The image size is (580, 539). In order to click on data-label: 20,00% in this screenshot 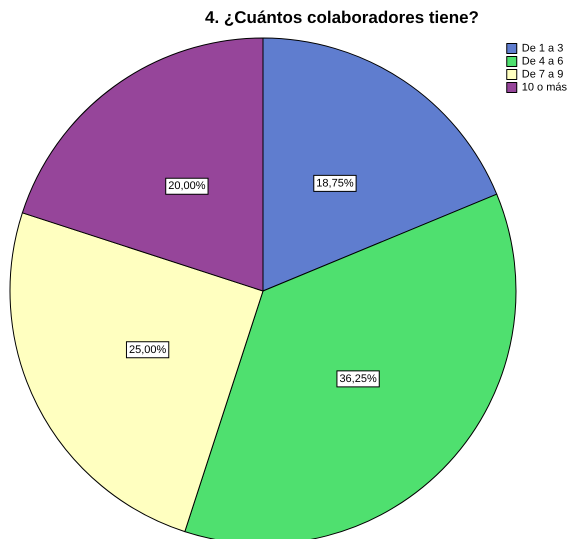, I will do `click(187, 186)`.